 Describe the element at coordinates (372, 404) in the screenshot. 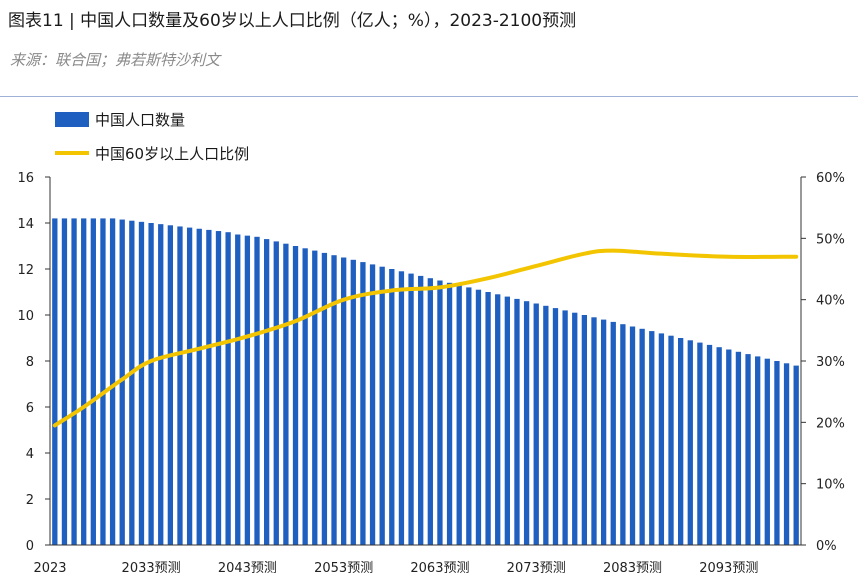

I see `bar-2056` at that location.